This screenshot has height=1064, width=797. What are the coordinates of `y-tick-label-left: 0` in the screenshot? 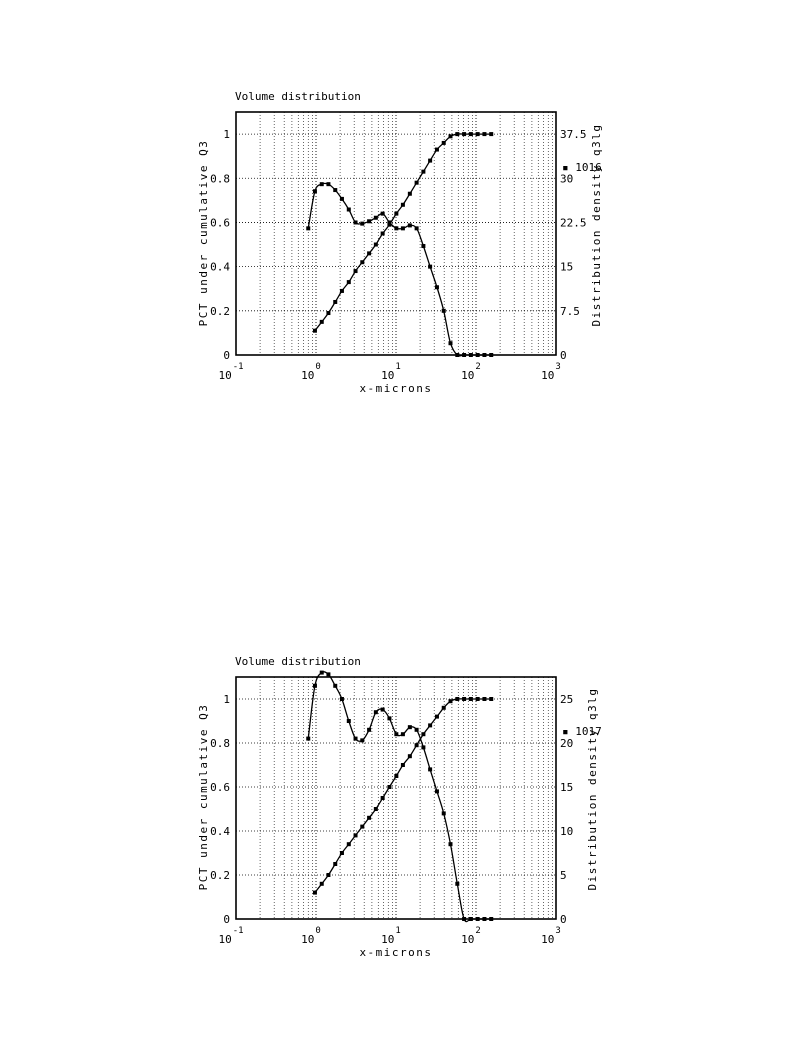 It's located at (226, 919).